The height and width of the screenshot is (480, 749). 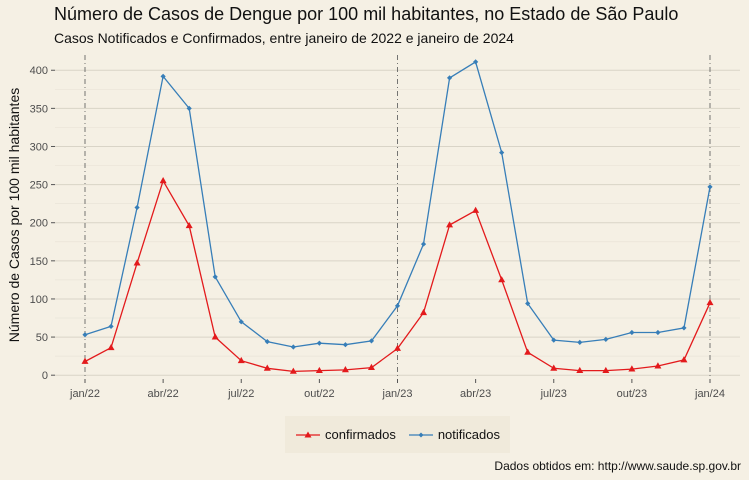 I want to click on x-tick-label: jul/22, so click(x=240, y=394).